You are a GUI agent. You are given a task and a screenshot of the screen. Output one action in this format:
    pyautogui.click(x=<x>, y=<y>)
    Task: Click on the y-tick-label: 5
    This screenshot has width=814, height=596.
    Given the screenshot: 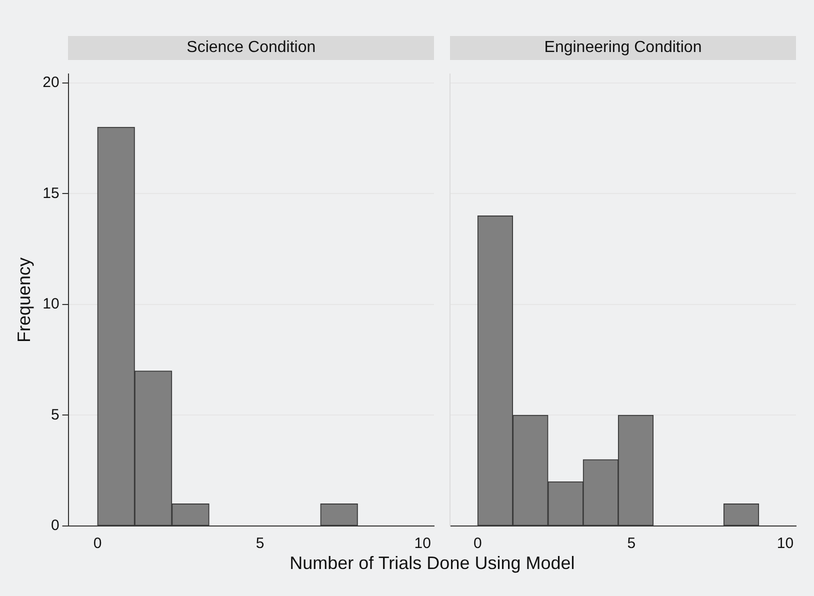 What is the action you would take?
    pyautogui.click(x=55, y=415)
    